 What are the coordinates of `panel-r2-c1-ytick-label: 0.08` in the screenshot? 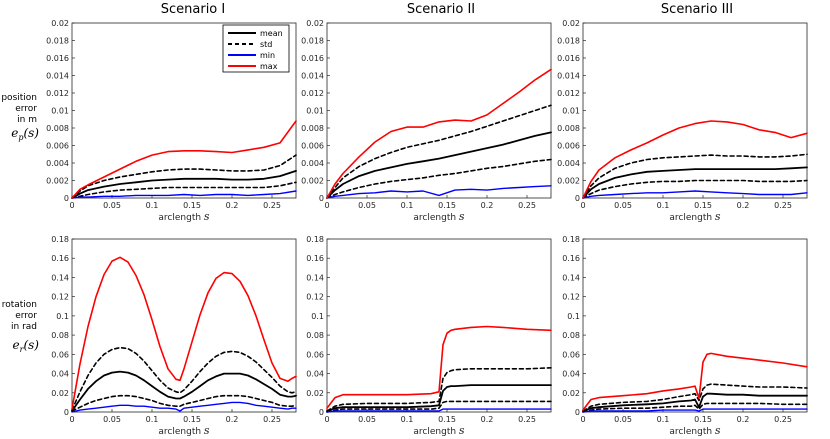 It's located at (60, 335).